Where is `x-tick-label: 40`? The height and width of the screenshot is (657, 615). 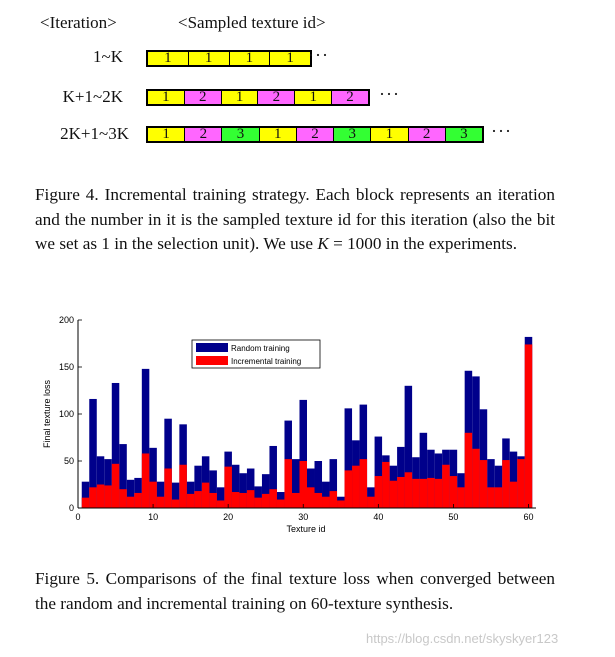 x-tick-label: 40 is located at coordinates (378, 517).